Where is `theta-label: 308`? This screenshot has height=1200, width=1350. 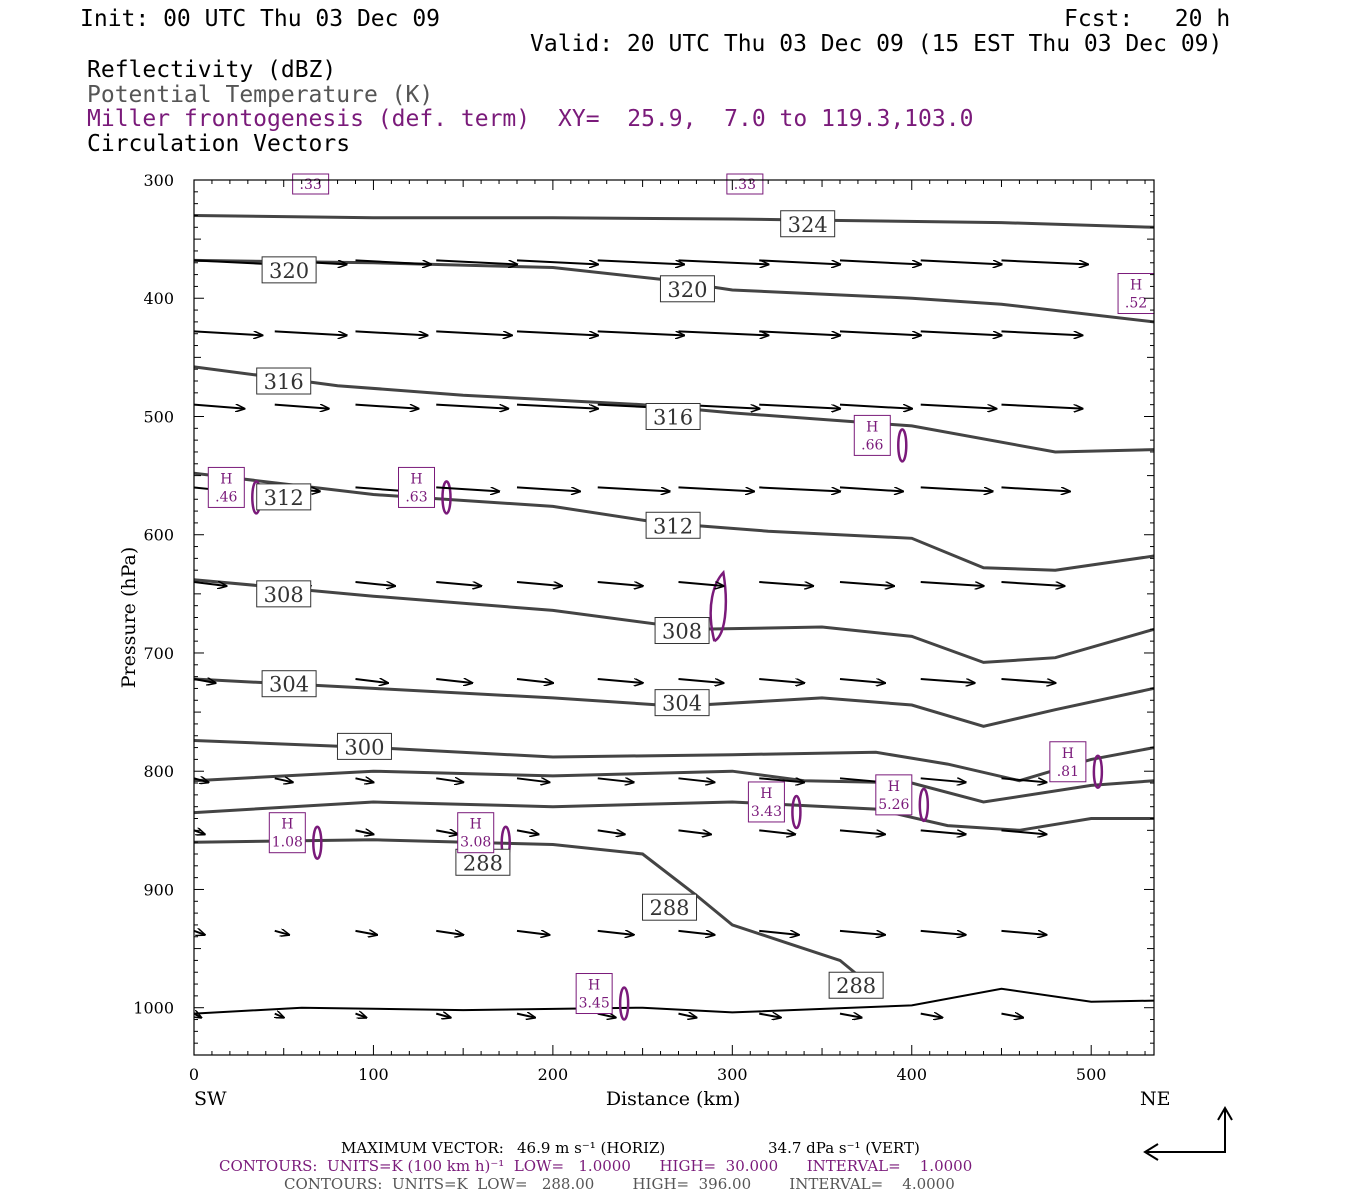
theta-label: 308 is located at coordinates (682, 632).